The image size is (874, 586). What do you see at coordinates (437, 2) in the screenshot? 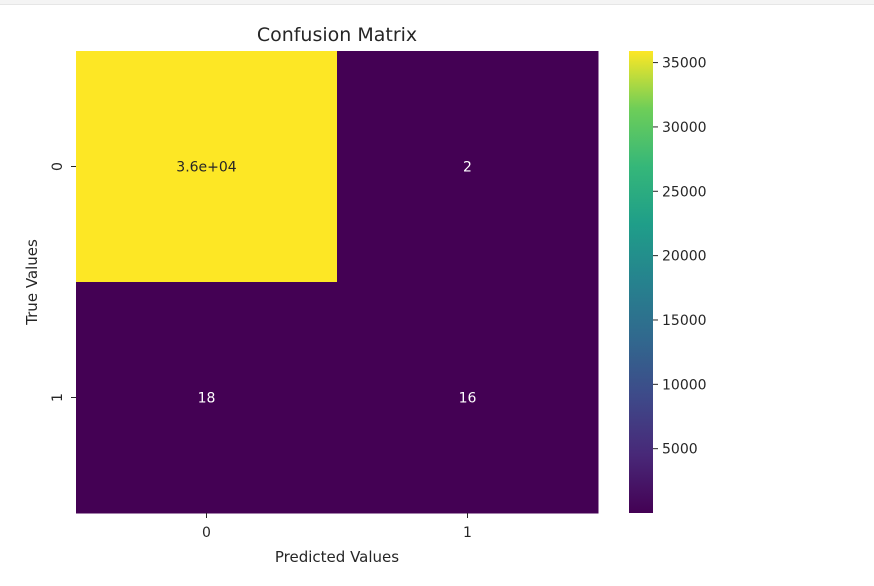
I see `cell-top-border` at bounding box center [437, 2].